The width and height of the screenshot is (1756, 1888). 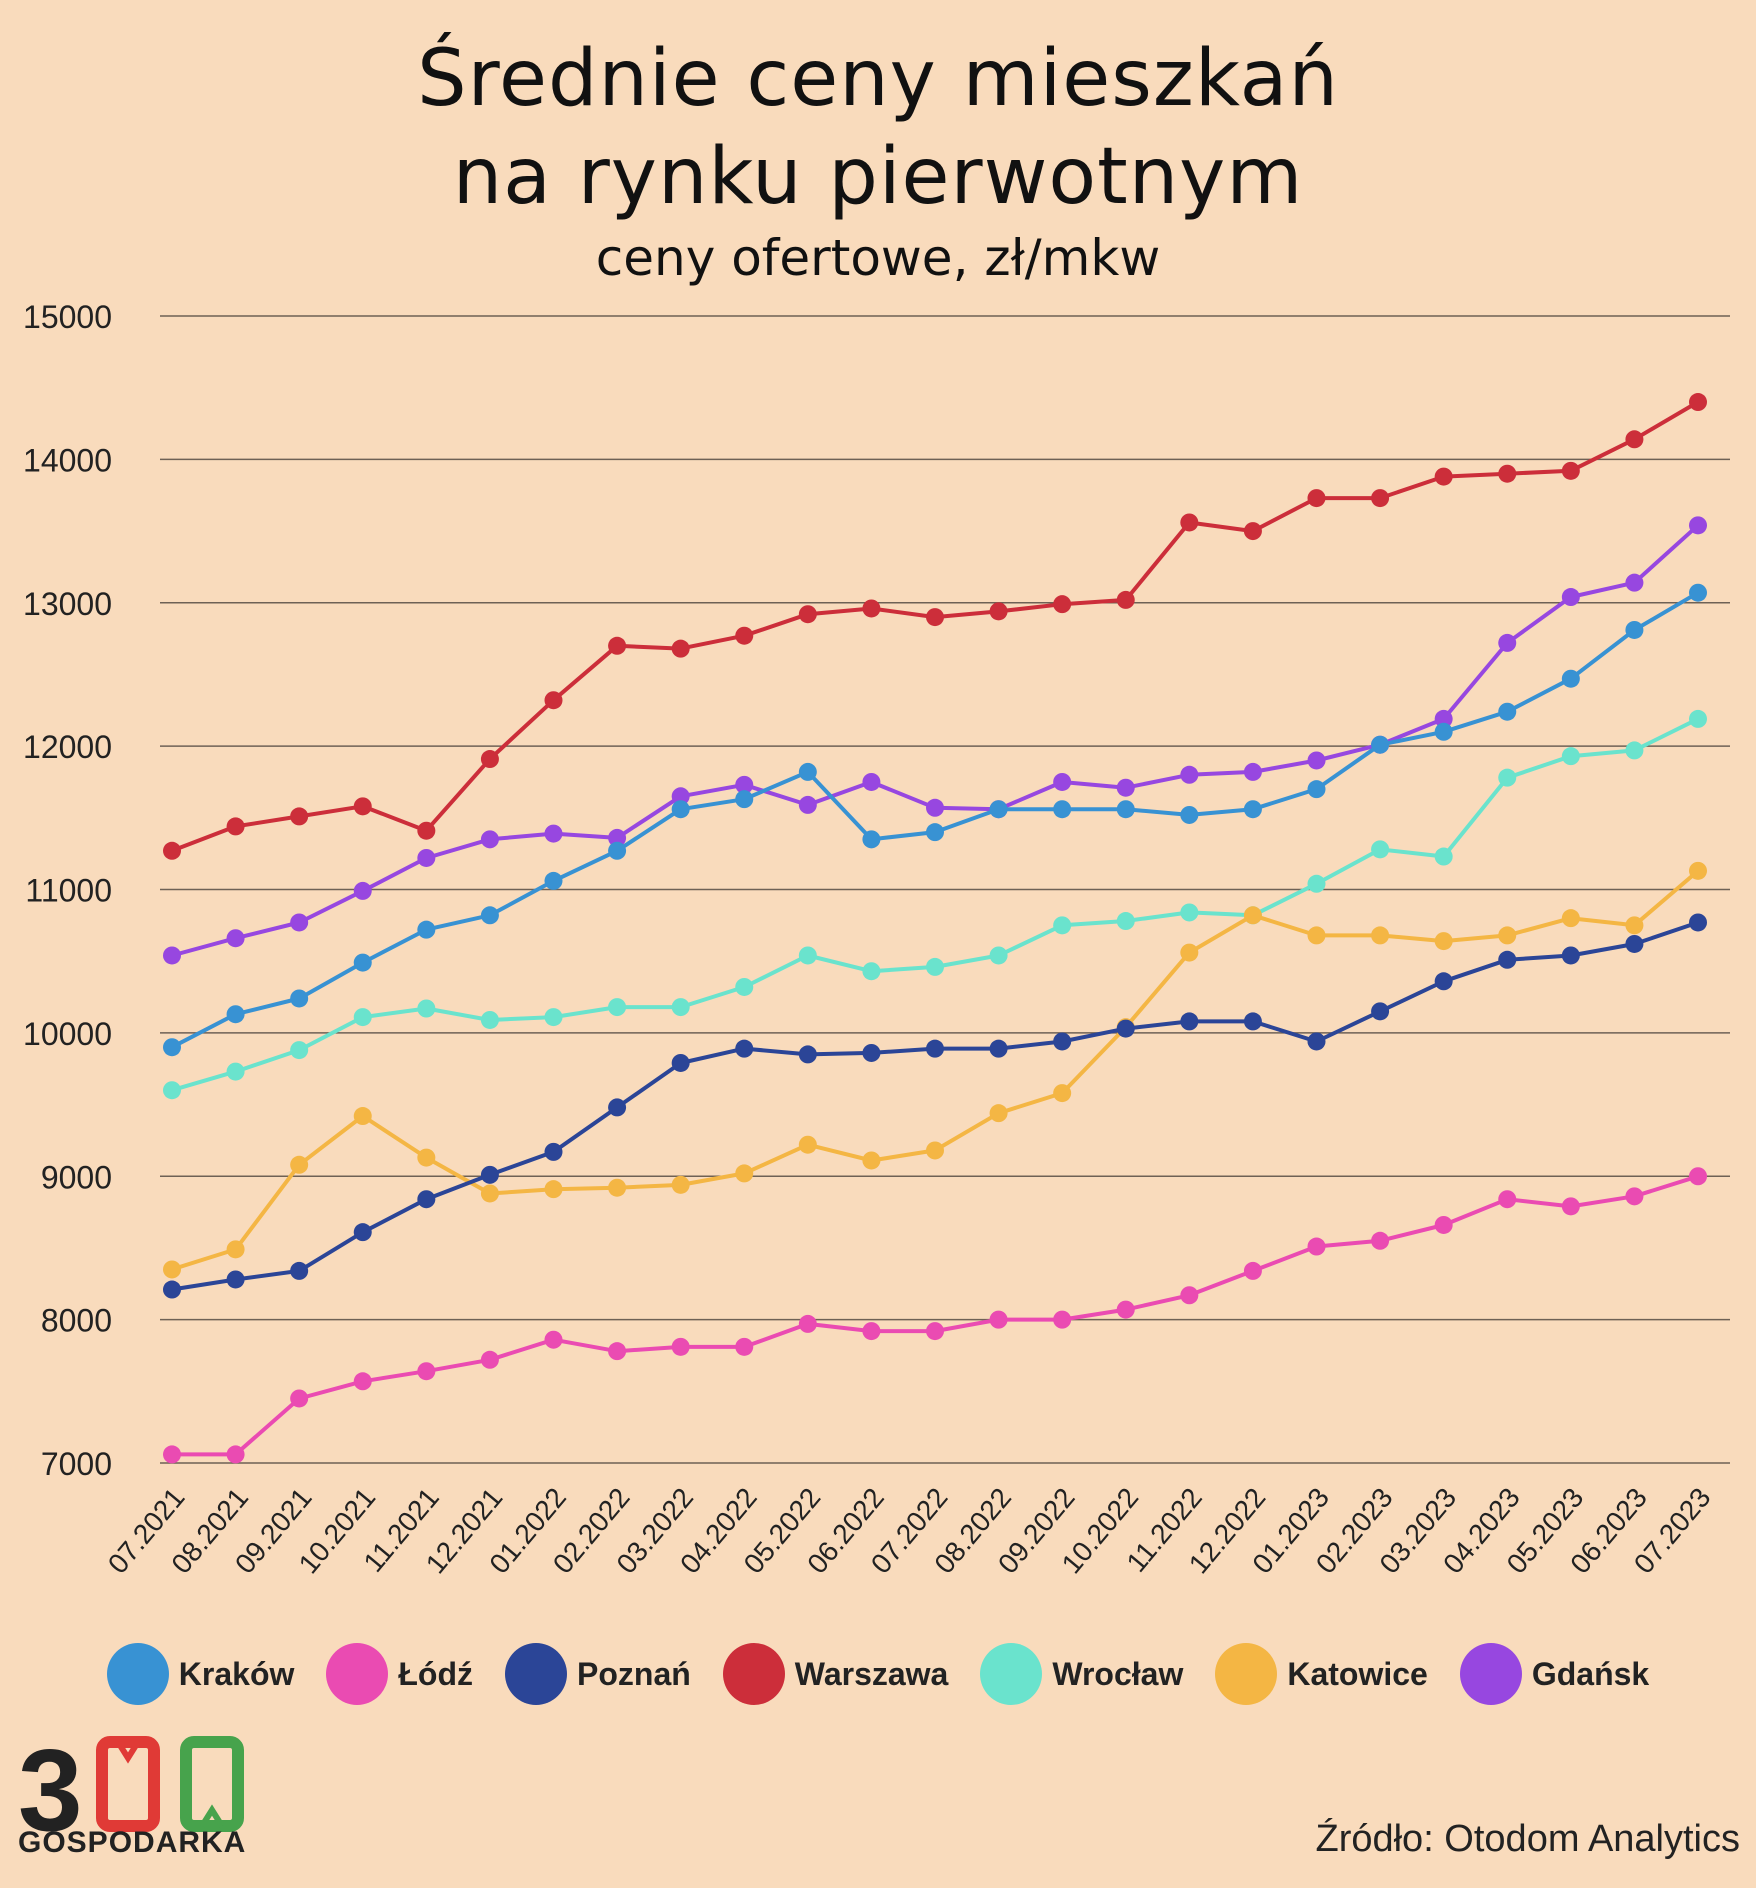 I want to click on logo-text: GOSPODARKA, so click(x=132, y=1842).